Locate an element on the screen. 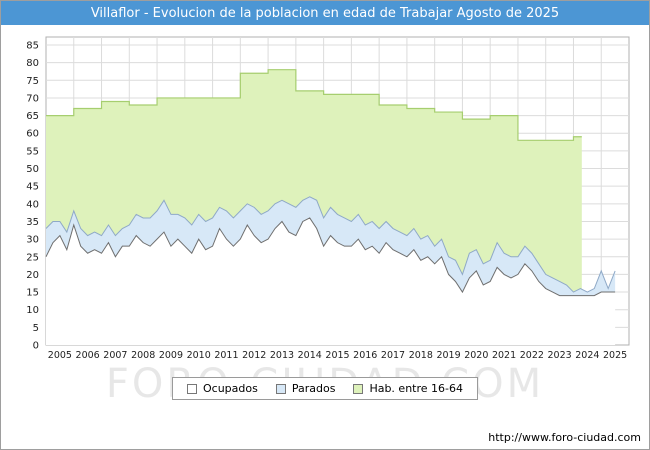 Image resolution: width=650 pixels, height=450 pixels. svg-text: 2005 is located at coordinates (60, 355).